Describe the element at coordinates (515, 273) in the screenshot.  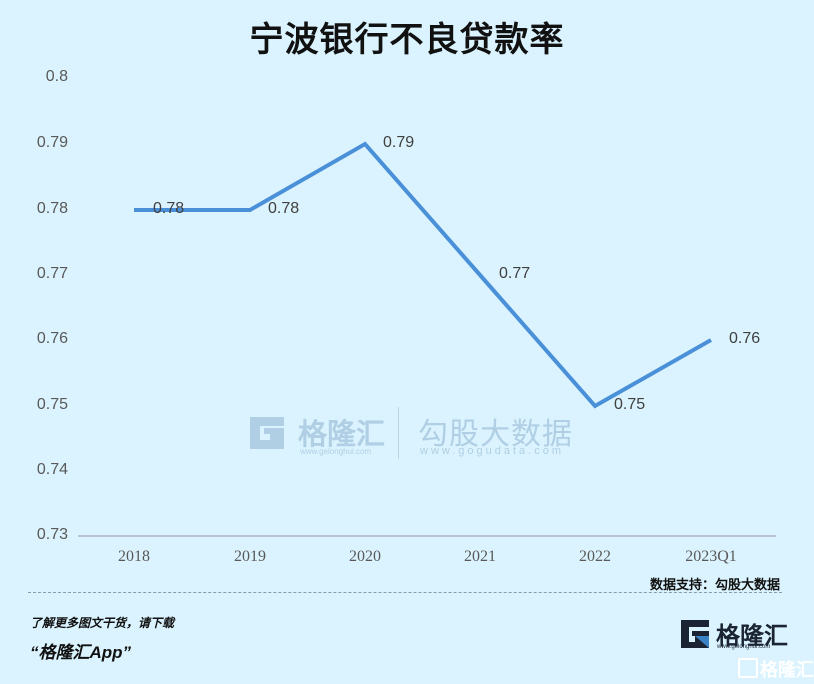
I see `data-label: 0.77` at that location.